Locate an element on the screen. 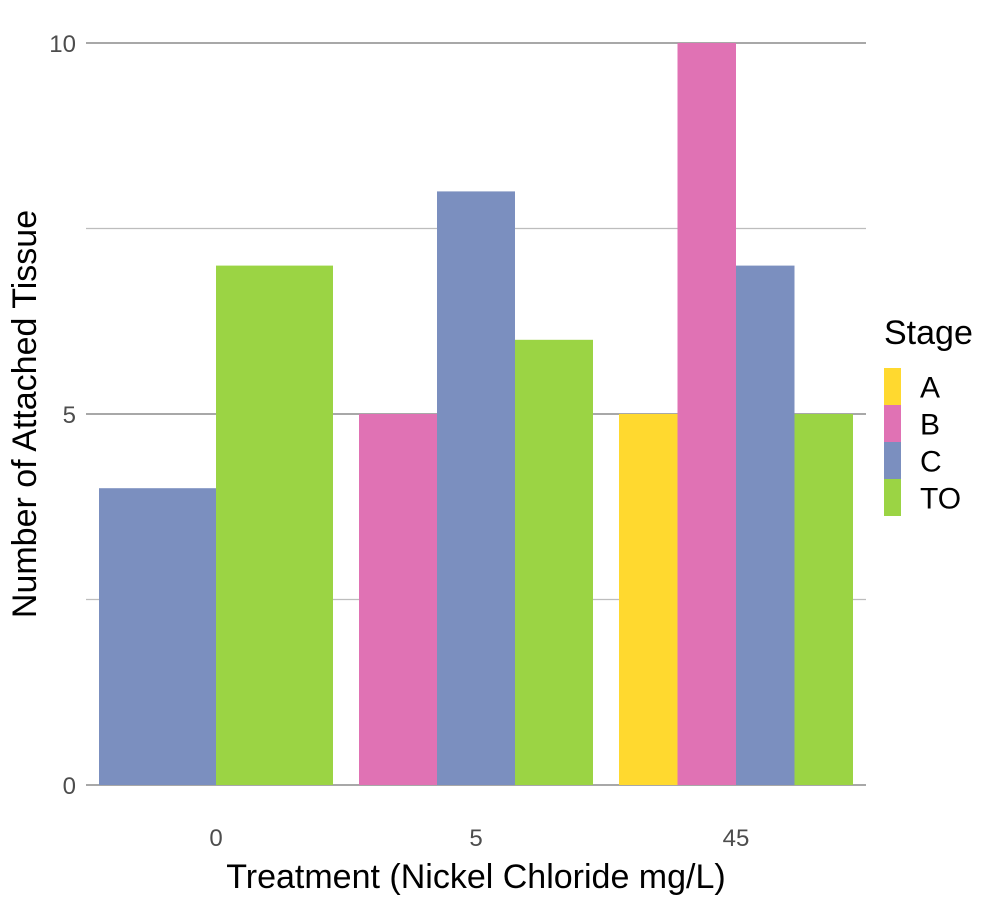 The width and height of the screenshot is (1000, 900). x-tick-label: 45 is located at coordinates (736, 838).